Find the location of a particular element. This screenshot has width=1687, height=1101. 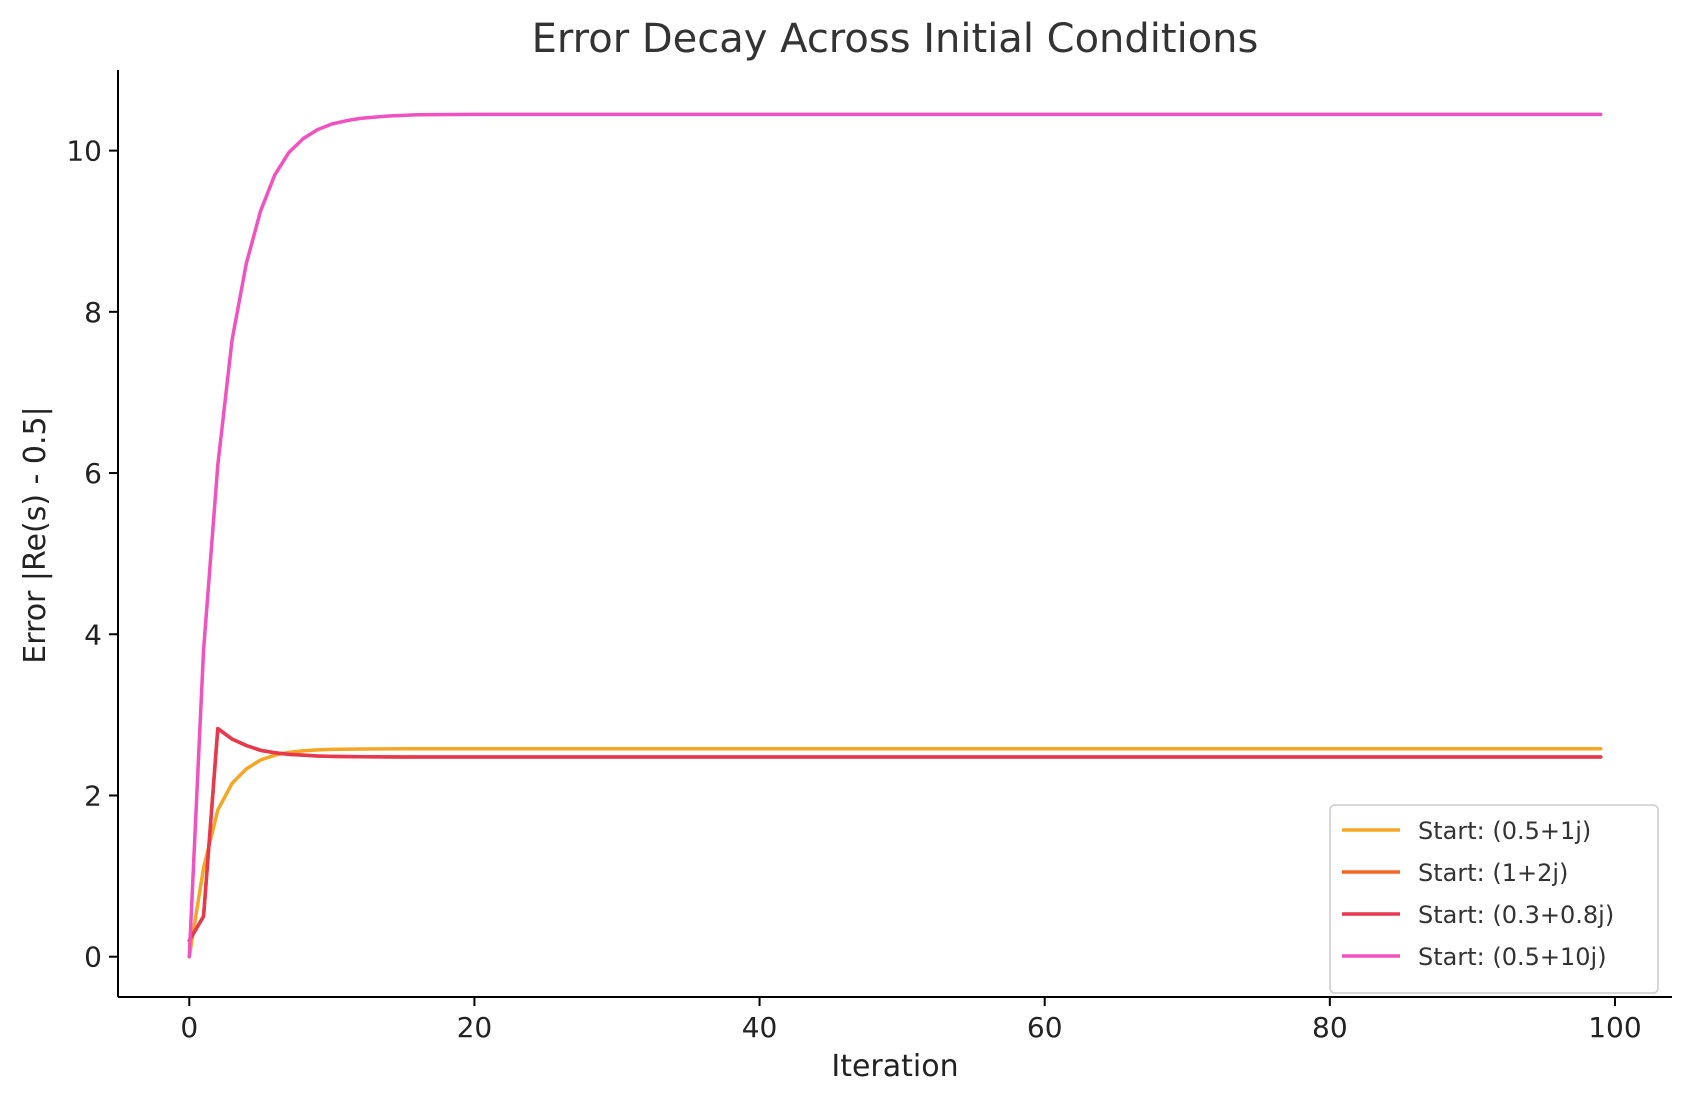

y-tick-label: 4 is located at coordinates (93, 634).